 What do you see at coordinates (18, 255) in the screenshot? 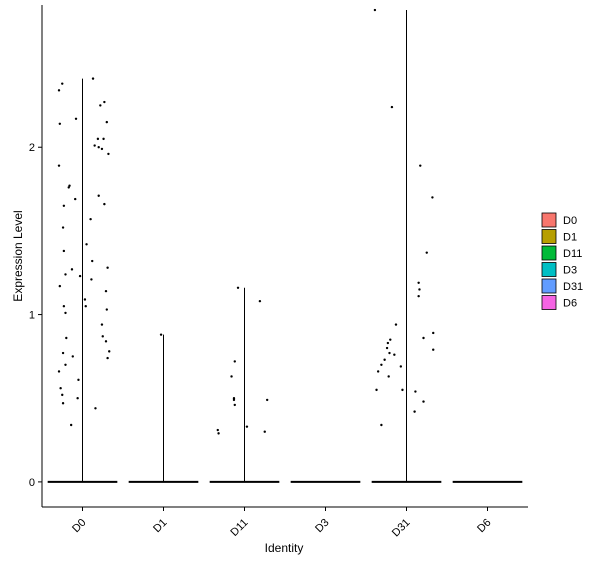
I see `y-axis-title: Expression Level` at bounding box center [18, 255].